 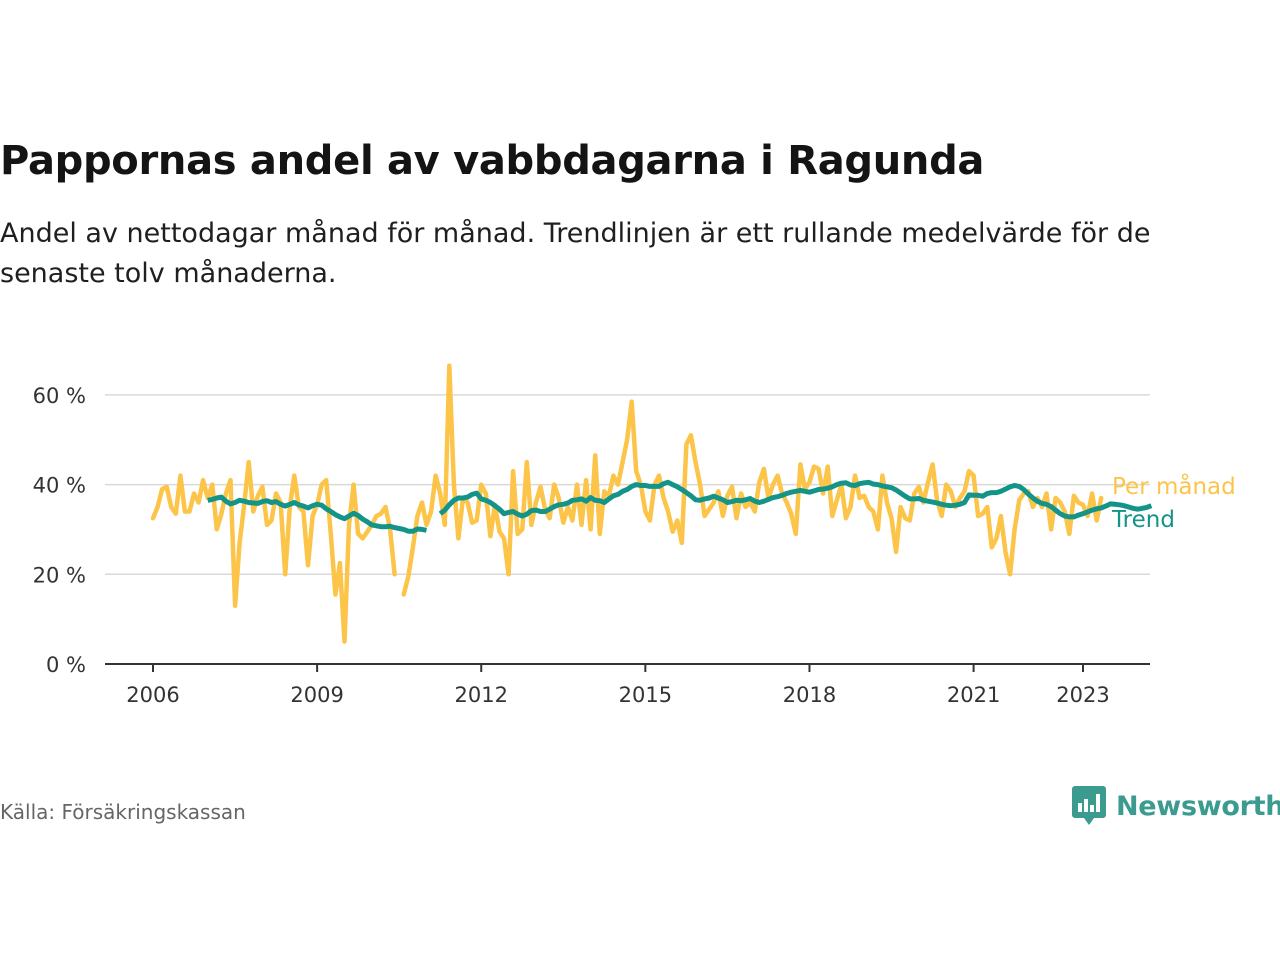 I want to click on x-tick-label: 2021, so click(x=973, y=695).